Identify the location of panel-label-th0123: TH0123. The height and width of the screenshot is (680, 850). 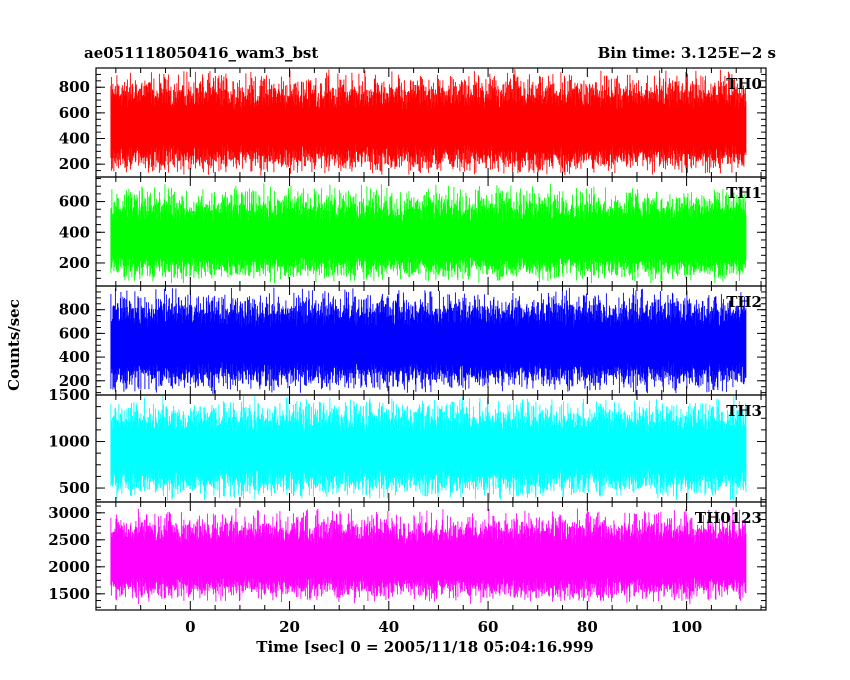
(728, 518).